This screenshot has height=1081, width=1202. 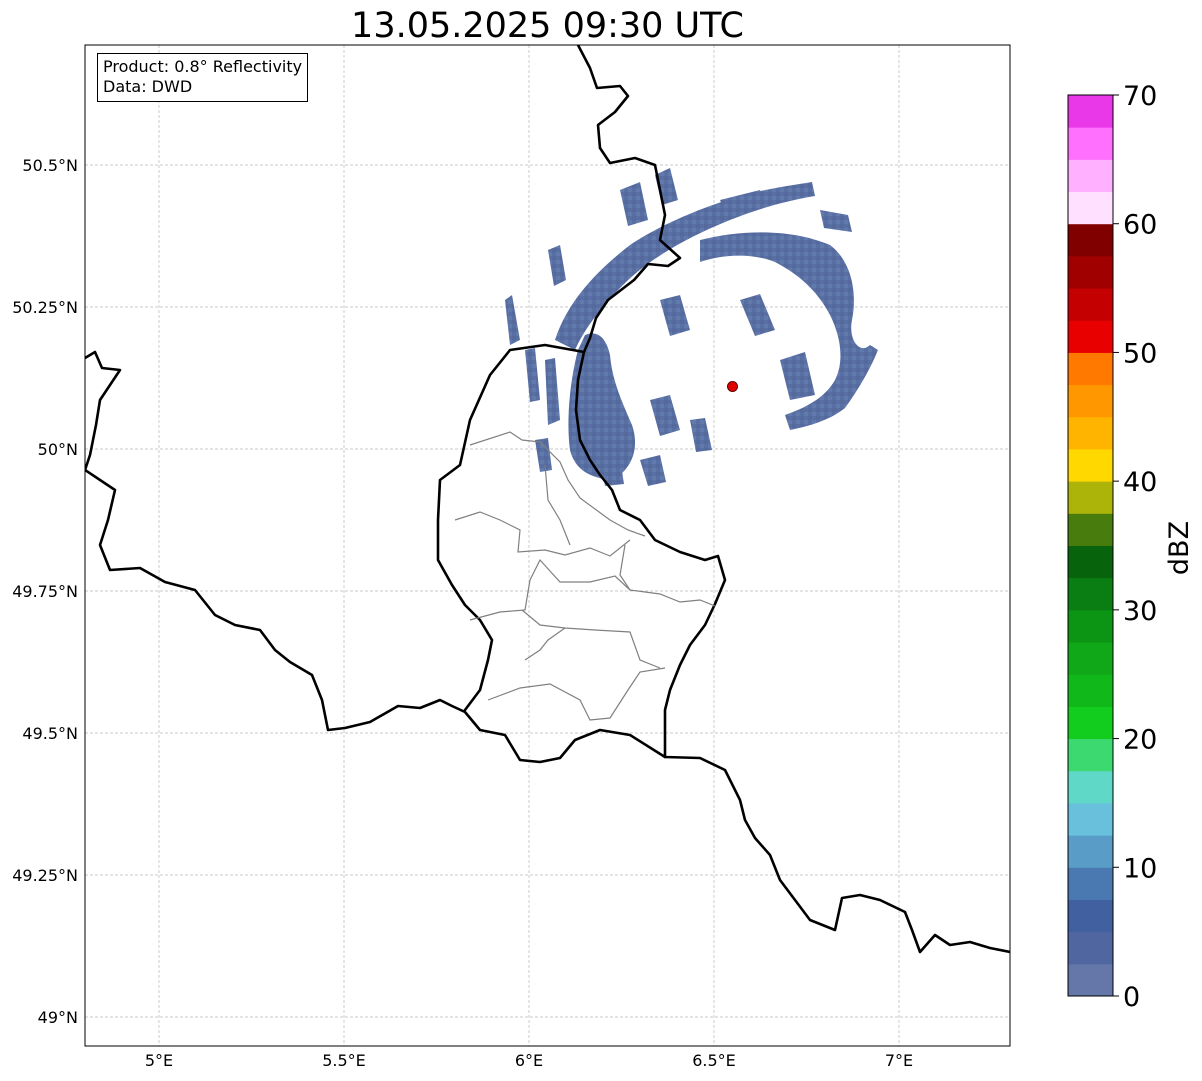 I want to click on lat-tick-label: 49°N, so click(x=58, y=1017).